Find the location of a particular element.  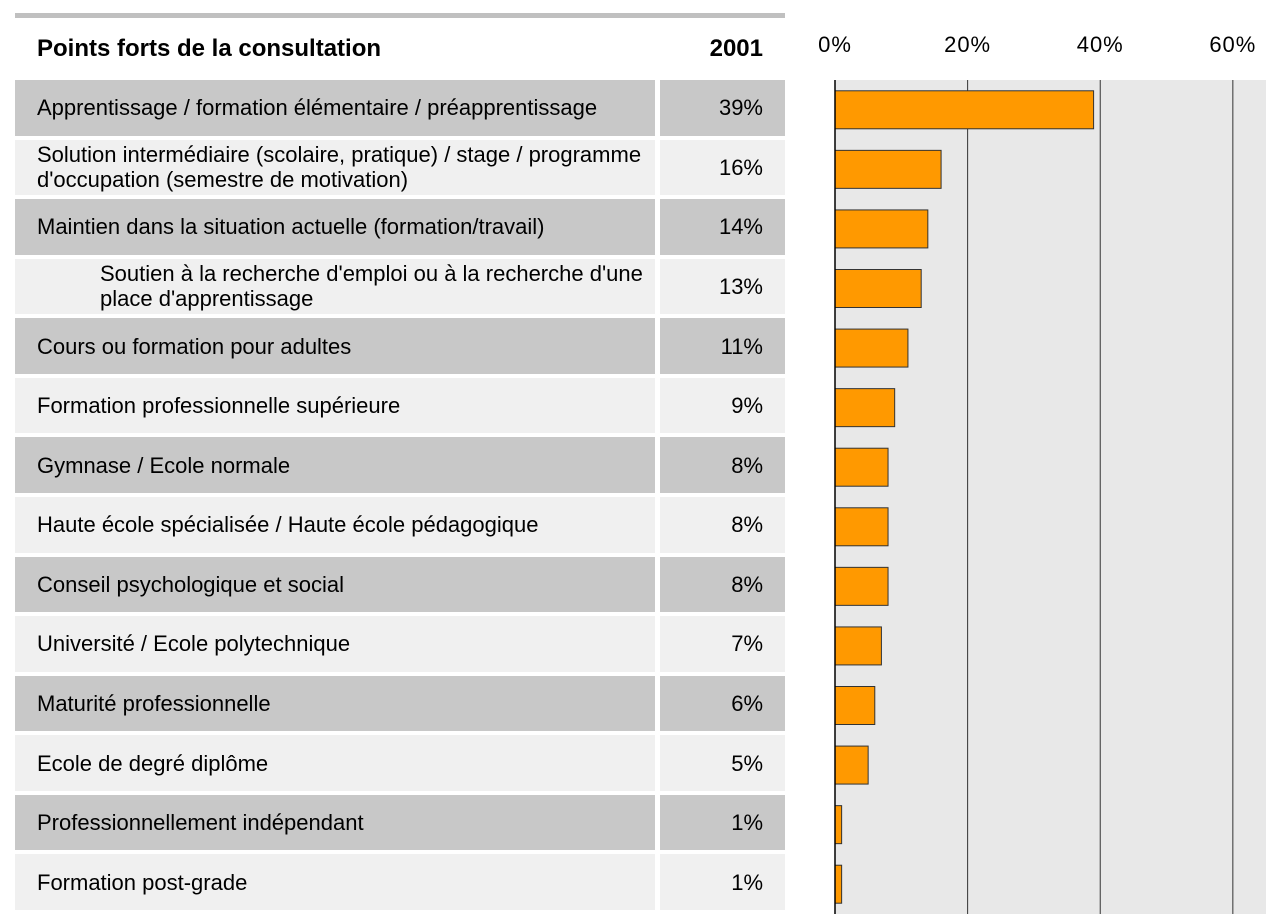

value-label: 39% is located at coordinates (722, 108).